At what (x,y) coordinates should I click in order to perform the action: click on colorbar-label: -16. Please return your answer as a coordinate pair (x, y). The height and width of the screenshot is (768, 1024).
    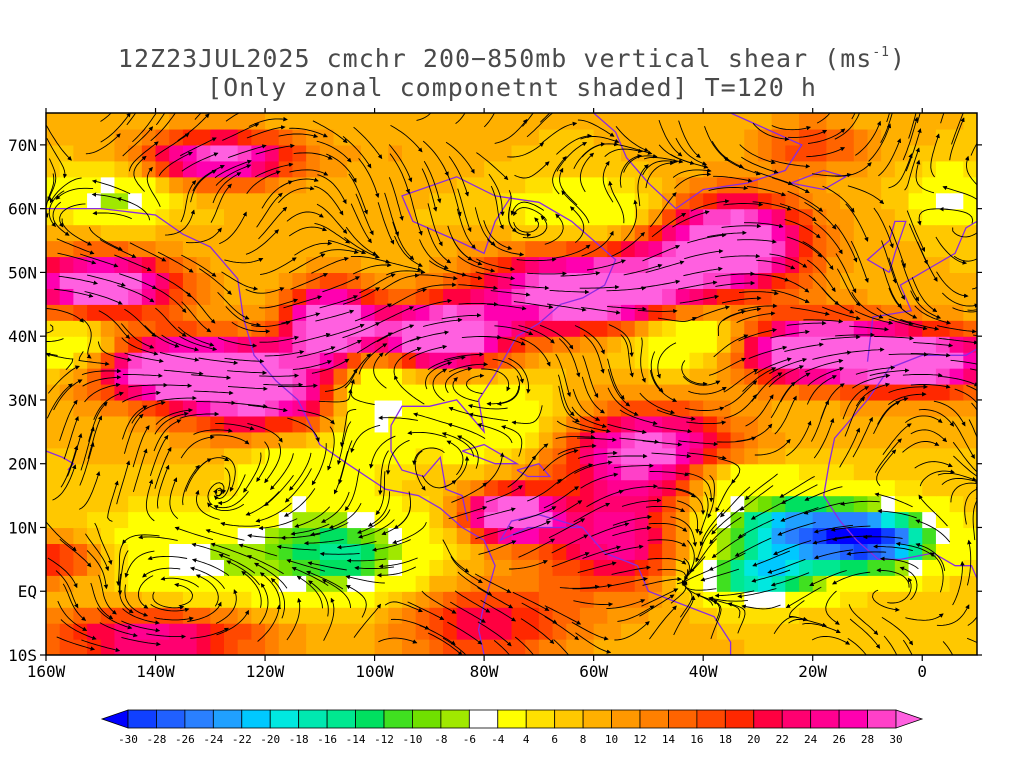
    Looking at the image, I should click on (327, 739).